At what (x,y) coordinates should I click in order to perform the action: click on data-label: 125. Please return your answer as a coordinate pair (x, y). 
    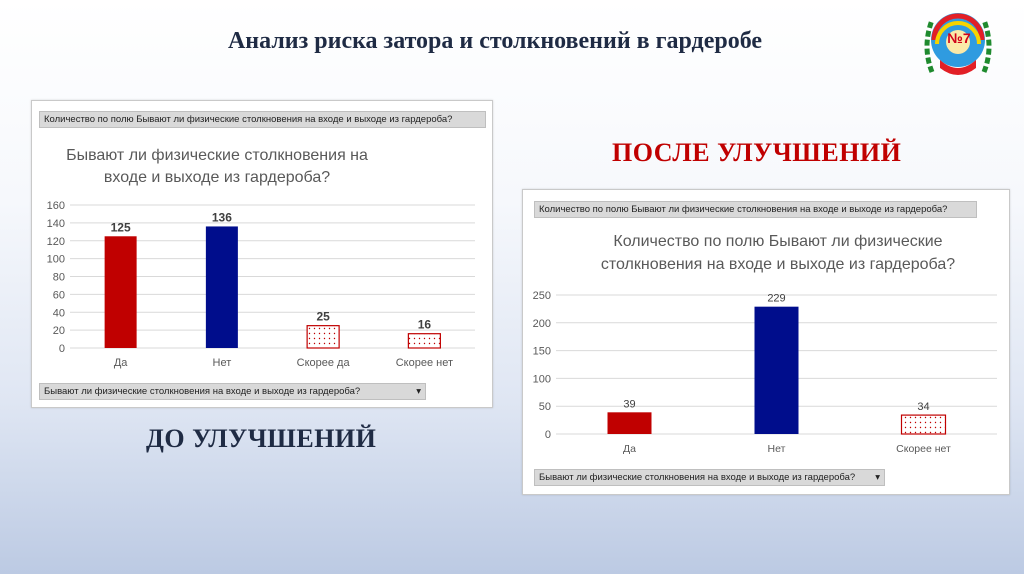
    Looking at the image, I should click on (121, 227).